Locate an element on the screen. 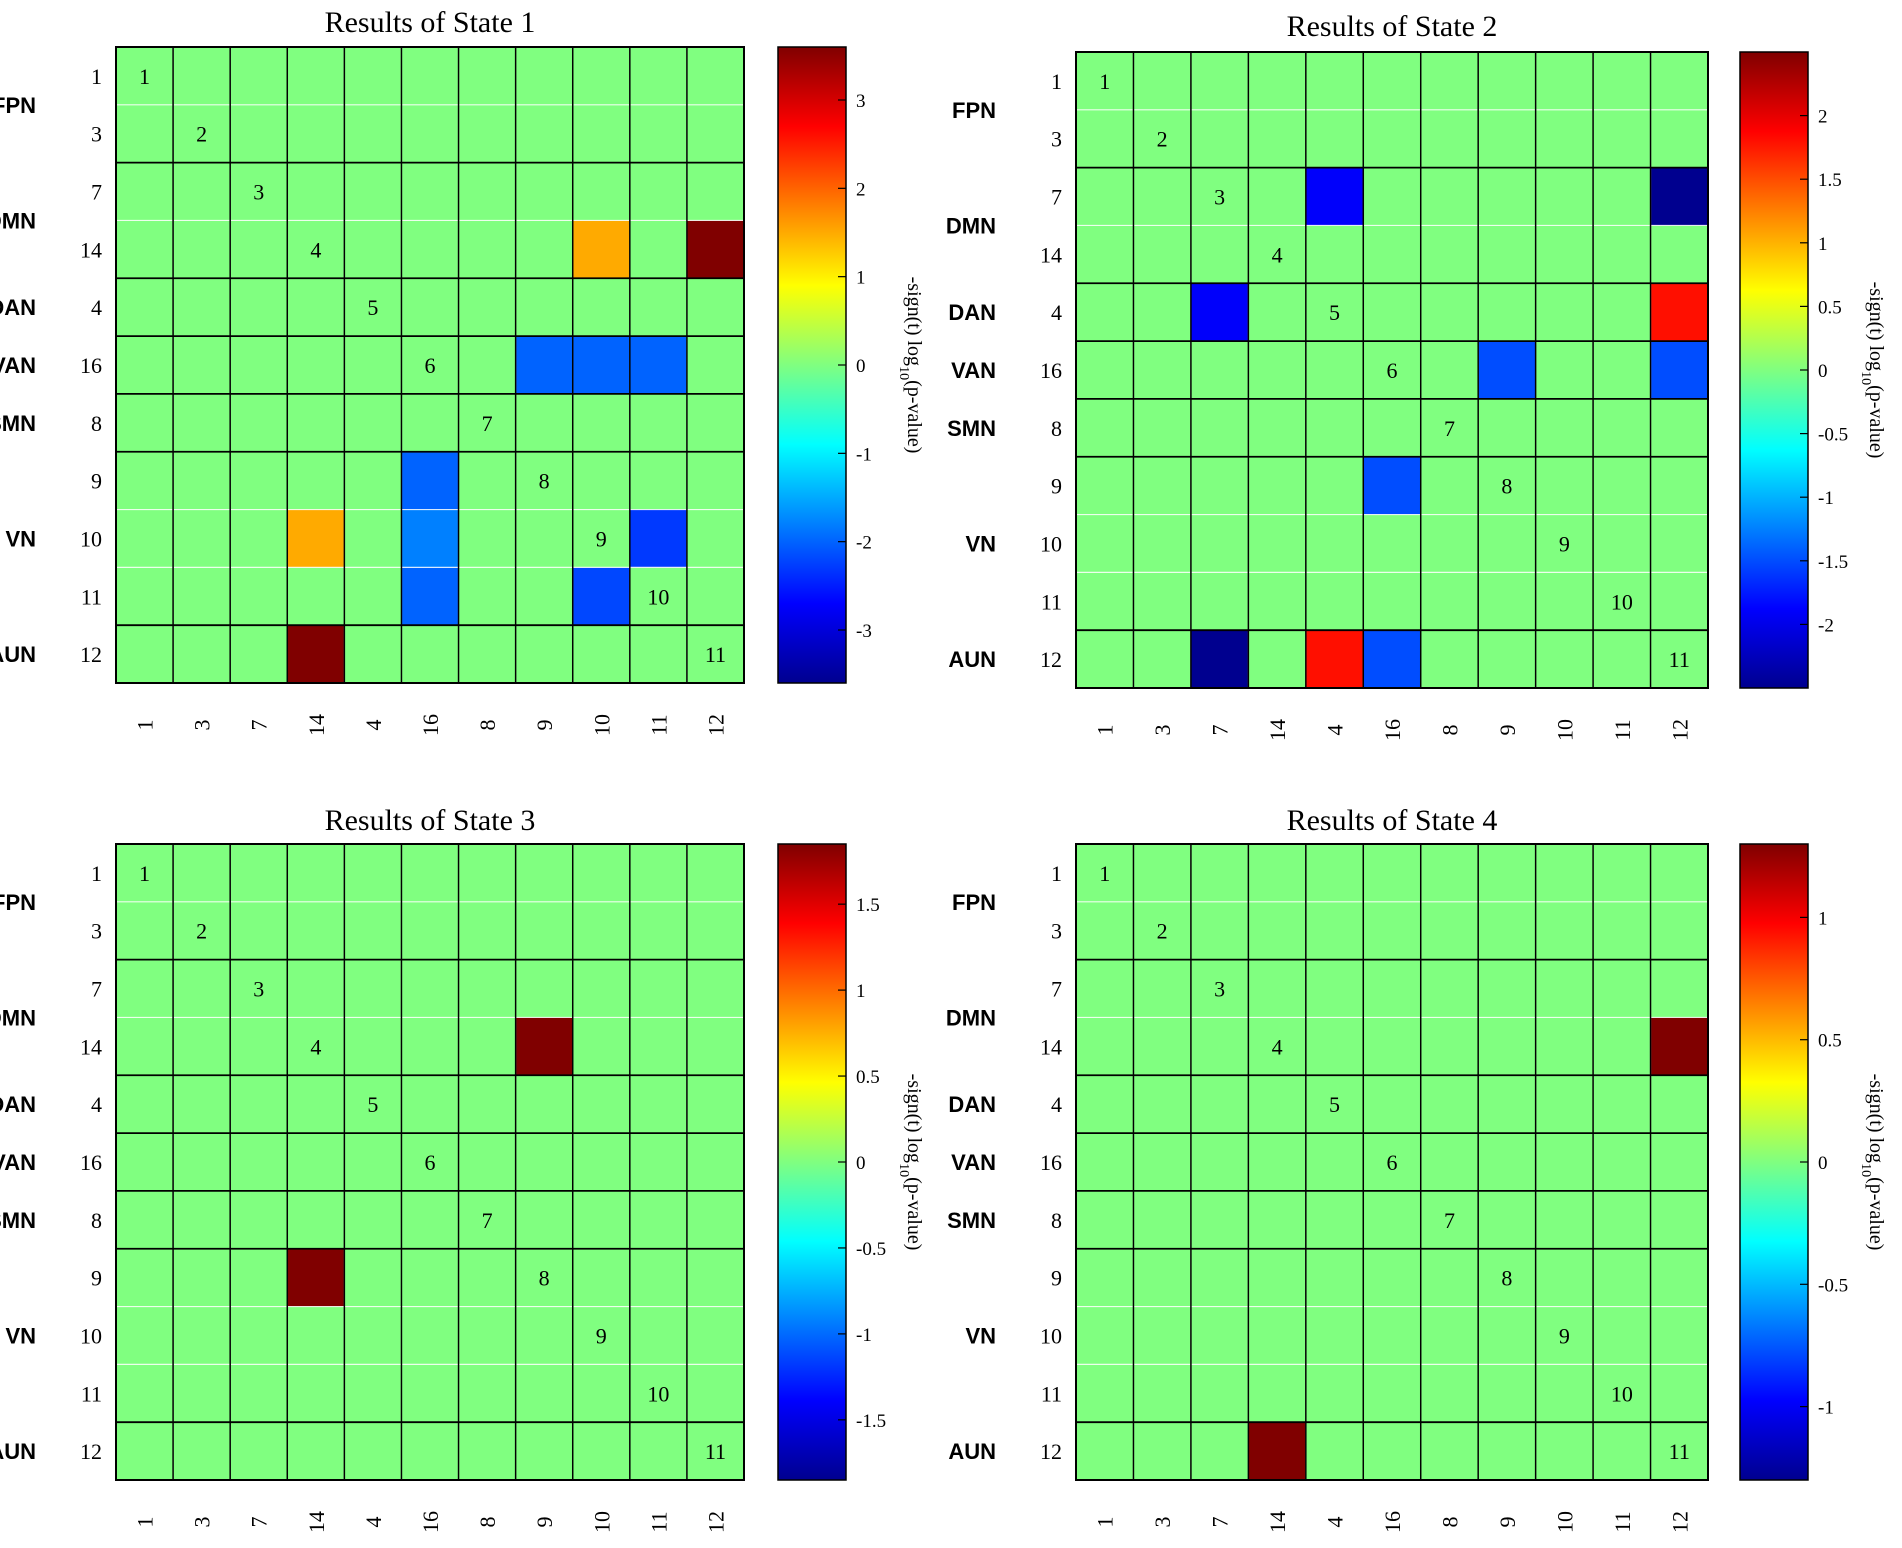  heatmap-cell-r10-c2 is located at coordinates (259, 654).